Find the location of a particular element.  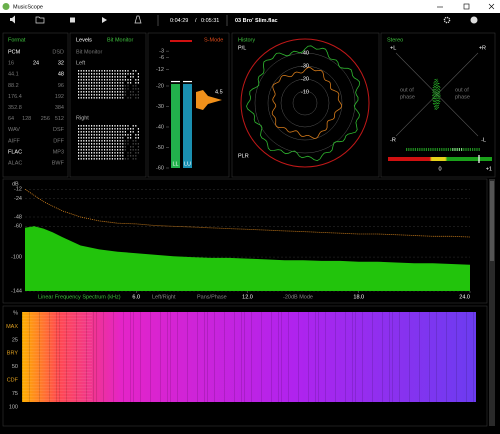

format-option: DFF is located at coordinates (58, 141).